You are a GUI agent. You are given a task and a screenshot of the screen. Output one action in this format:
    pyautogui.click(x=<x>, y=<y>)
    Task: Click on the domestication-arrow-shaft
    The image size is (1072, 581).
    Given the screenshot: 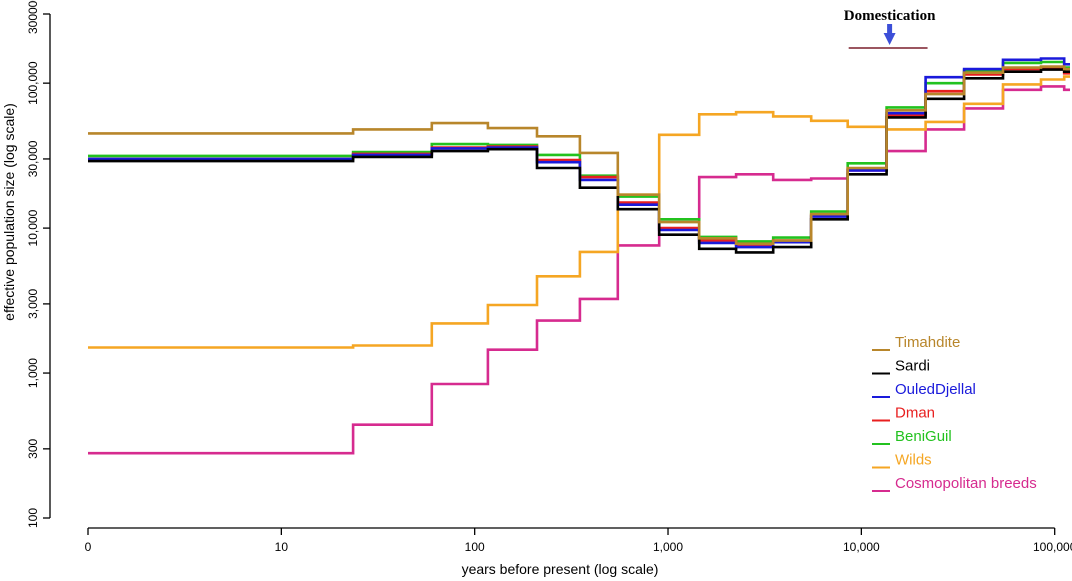 What is the action you would take?
    pyautogui.click(x=890, y=29)
    